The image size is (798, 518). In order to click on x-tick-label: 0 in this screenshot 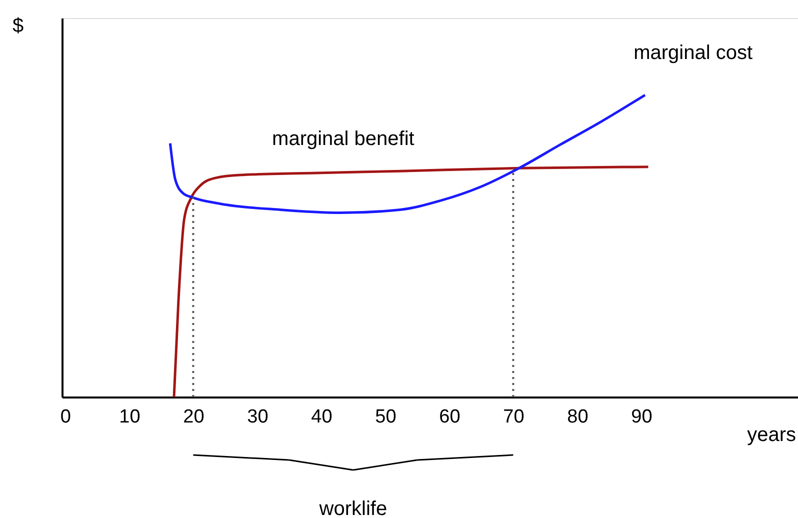, I will do `click(65, 417)`.